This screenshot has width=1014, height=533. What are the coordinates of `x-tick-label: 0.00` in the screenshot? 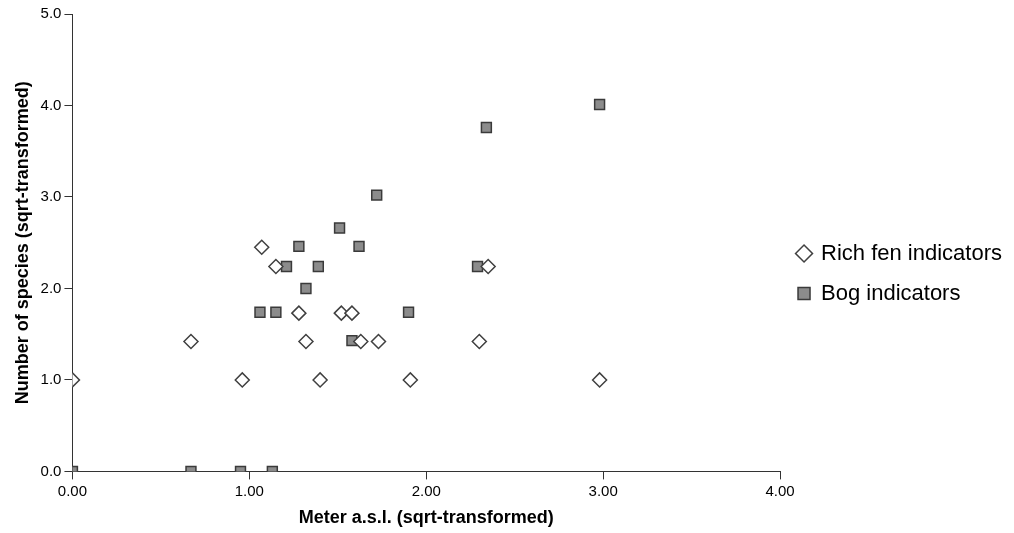 It's located at (72, 490).